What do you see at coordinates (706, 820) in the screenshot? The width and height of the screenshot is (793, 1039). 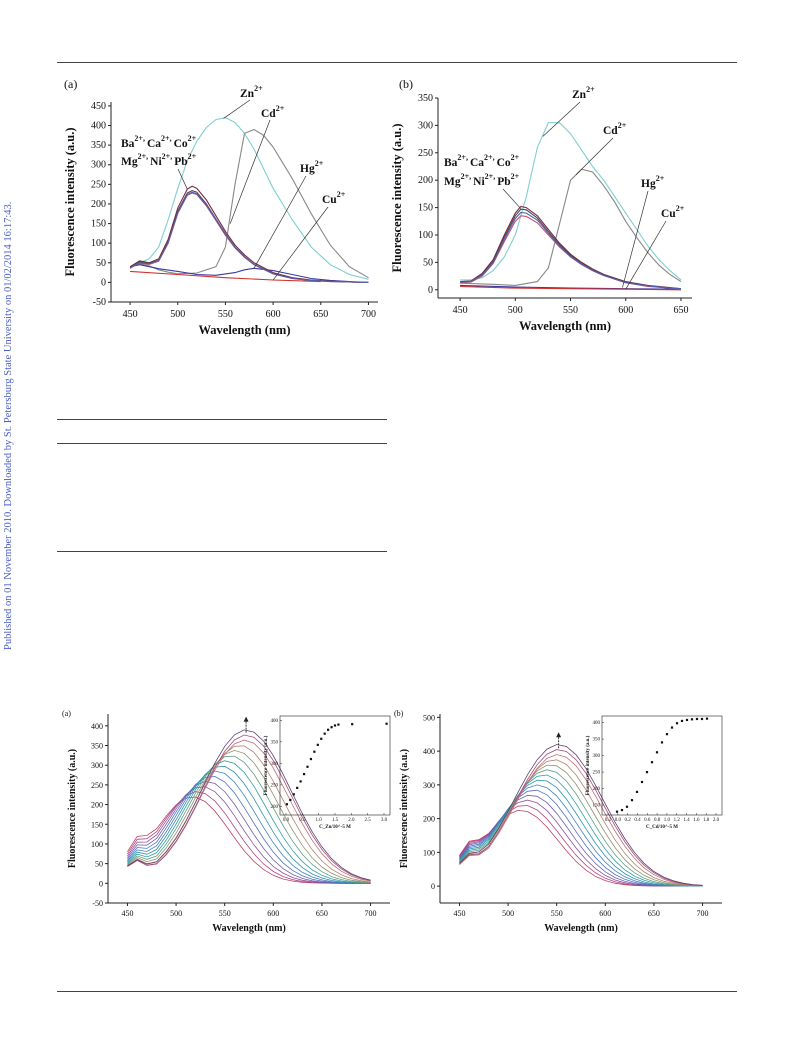 I see `inset-x-tick-label: 1.8` at bounding box center [706, 820].